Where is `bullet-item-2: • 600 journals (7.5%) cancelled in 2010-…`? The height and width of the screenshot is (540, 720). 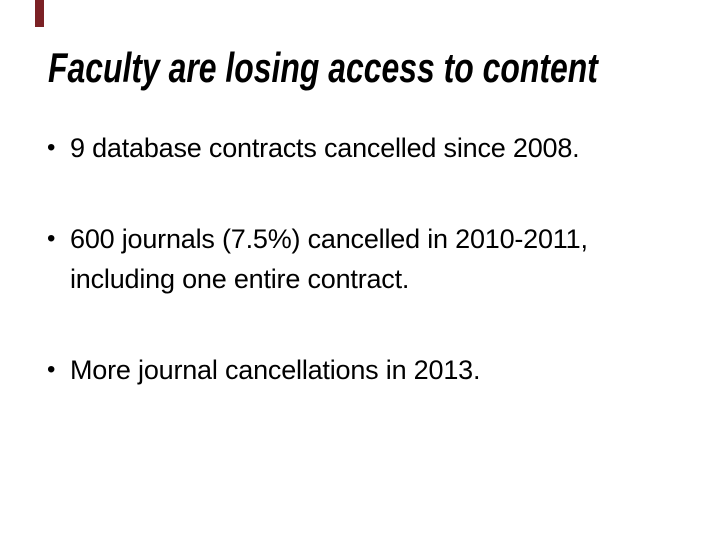
bullet-item-2: • 600 journals (7.5%) cancelled in 2010-… is located at coordinates (362, 259).